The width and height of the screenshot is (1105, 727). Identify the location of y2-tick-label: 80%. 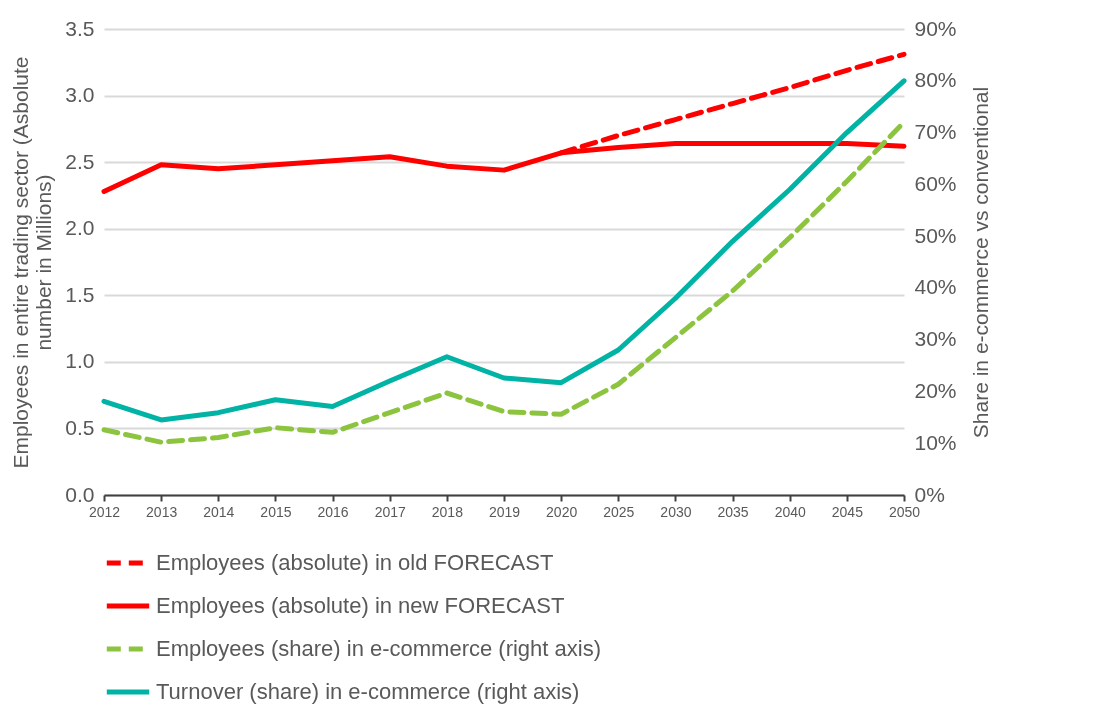
(935, 80).